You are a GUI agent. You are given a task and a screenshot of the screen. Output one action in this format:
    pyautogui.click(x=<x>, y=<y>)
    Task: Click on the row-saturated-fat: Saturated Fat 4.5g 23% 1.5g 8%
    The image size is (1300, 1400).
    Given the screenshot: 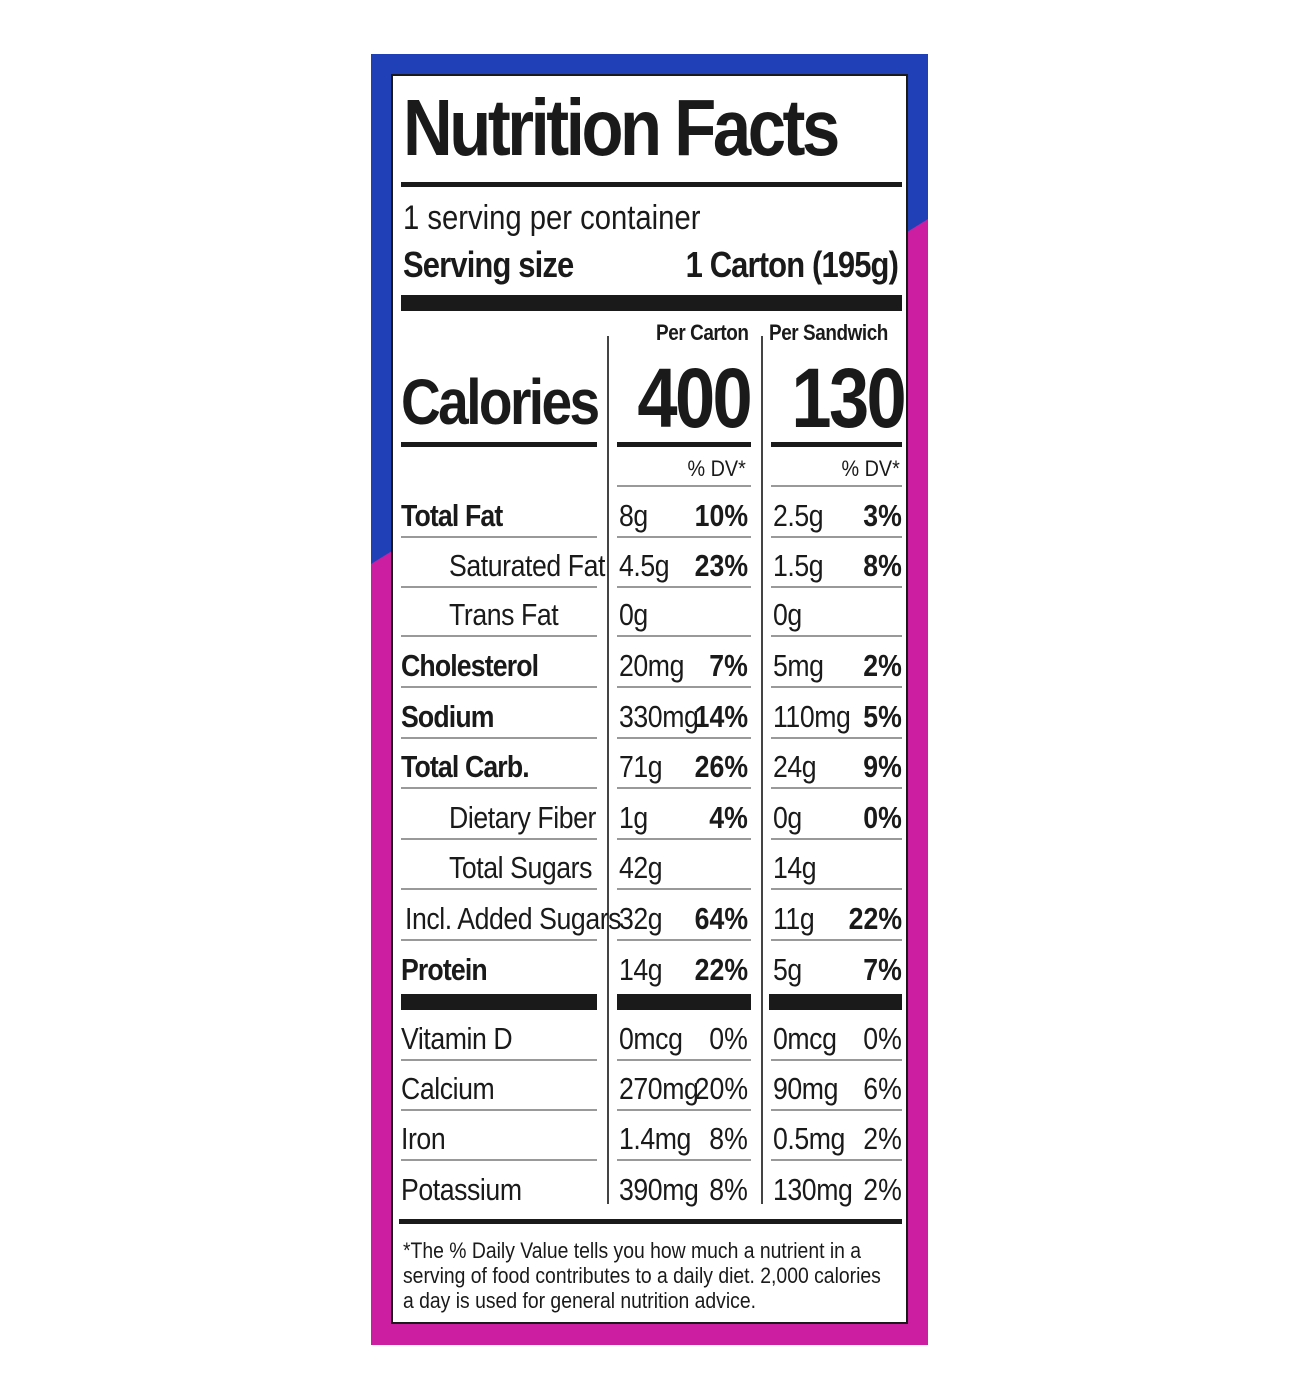 What is the action you would take?
    pyautogui.click(x=651, y=563)
    